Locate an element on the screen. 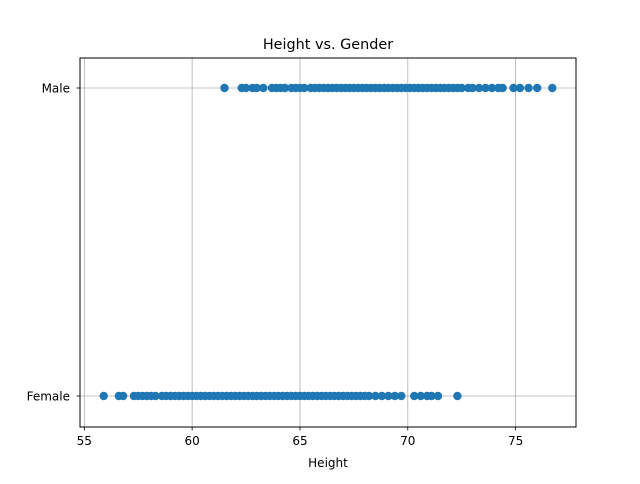  x-tick-label: 75 is located at coordinates (515, 441).